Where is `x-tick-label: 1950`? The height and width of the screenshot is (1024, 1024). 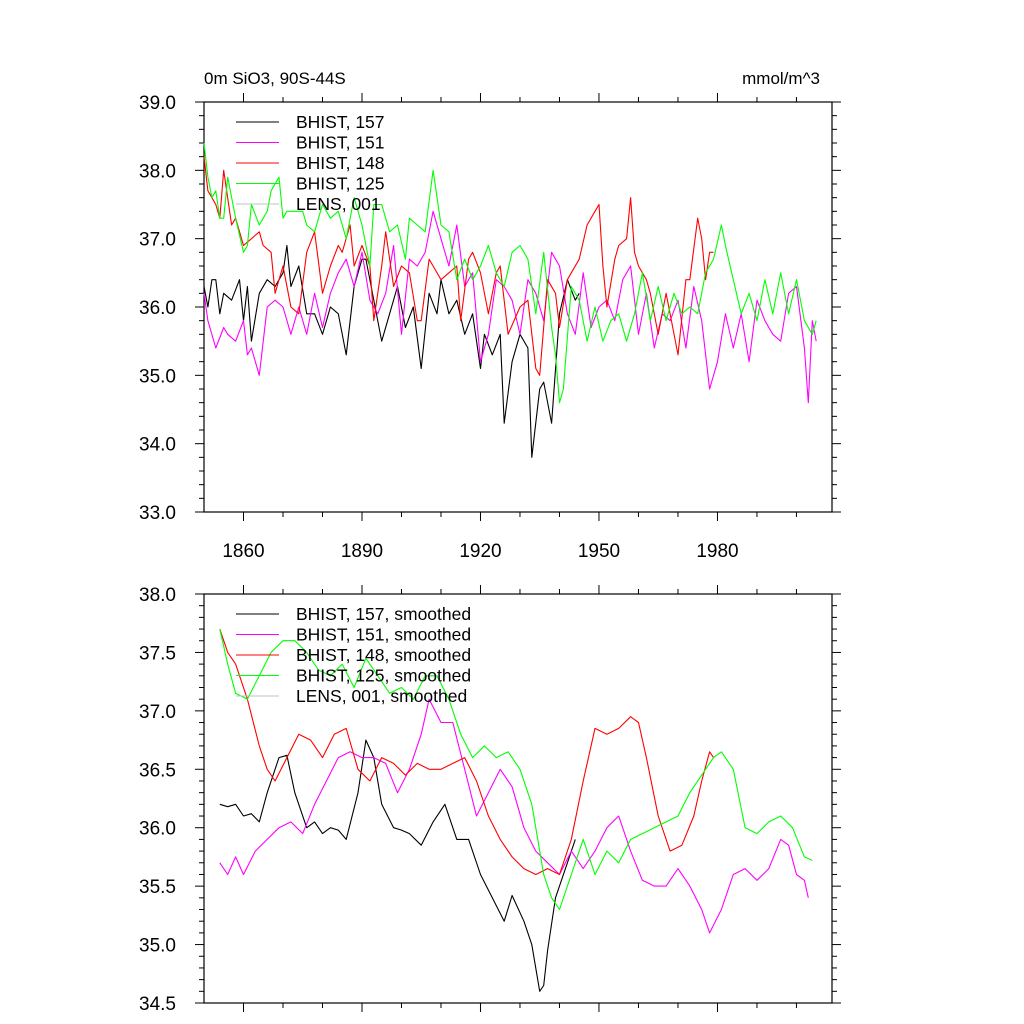
x-tick-label: 1950 is located at coordinates (599, 551).